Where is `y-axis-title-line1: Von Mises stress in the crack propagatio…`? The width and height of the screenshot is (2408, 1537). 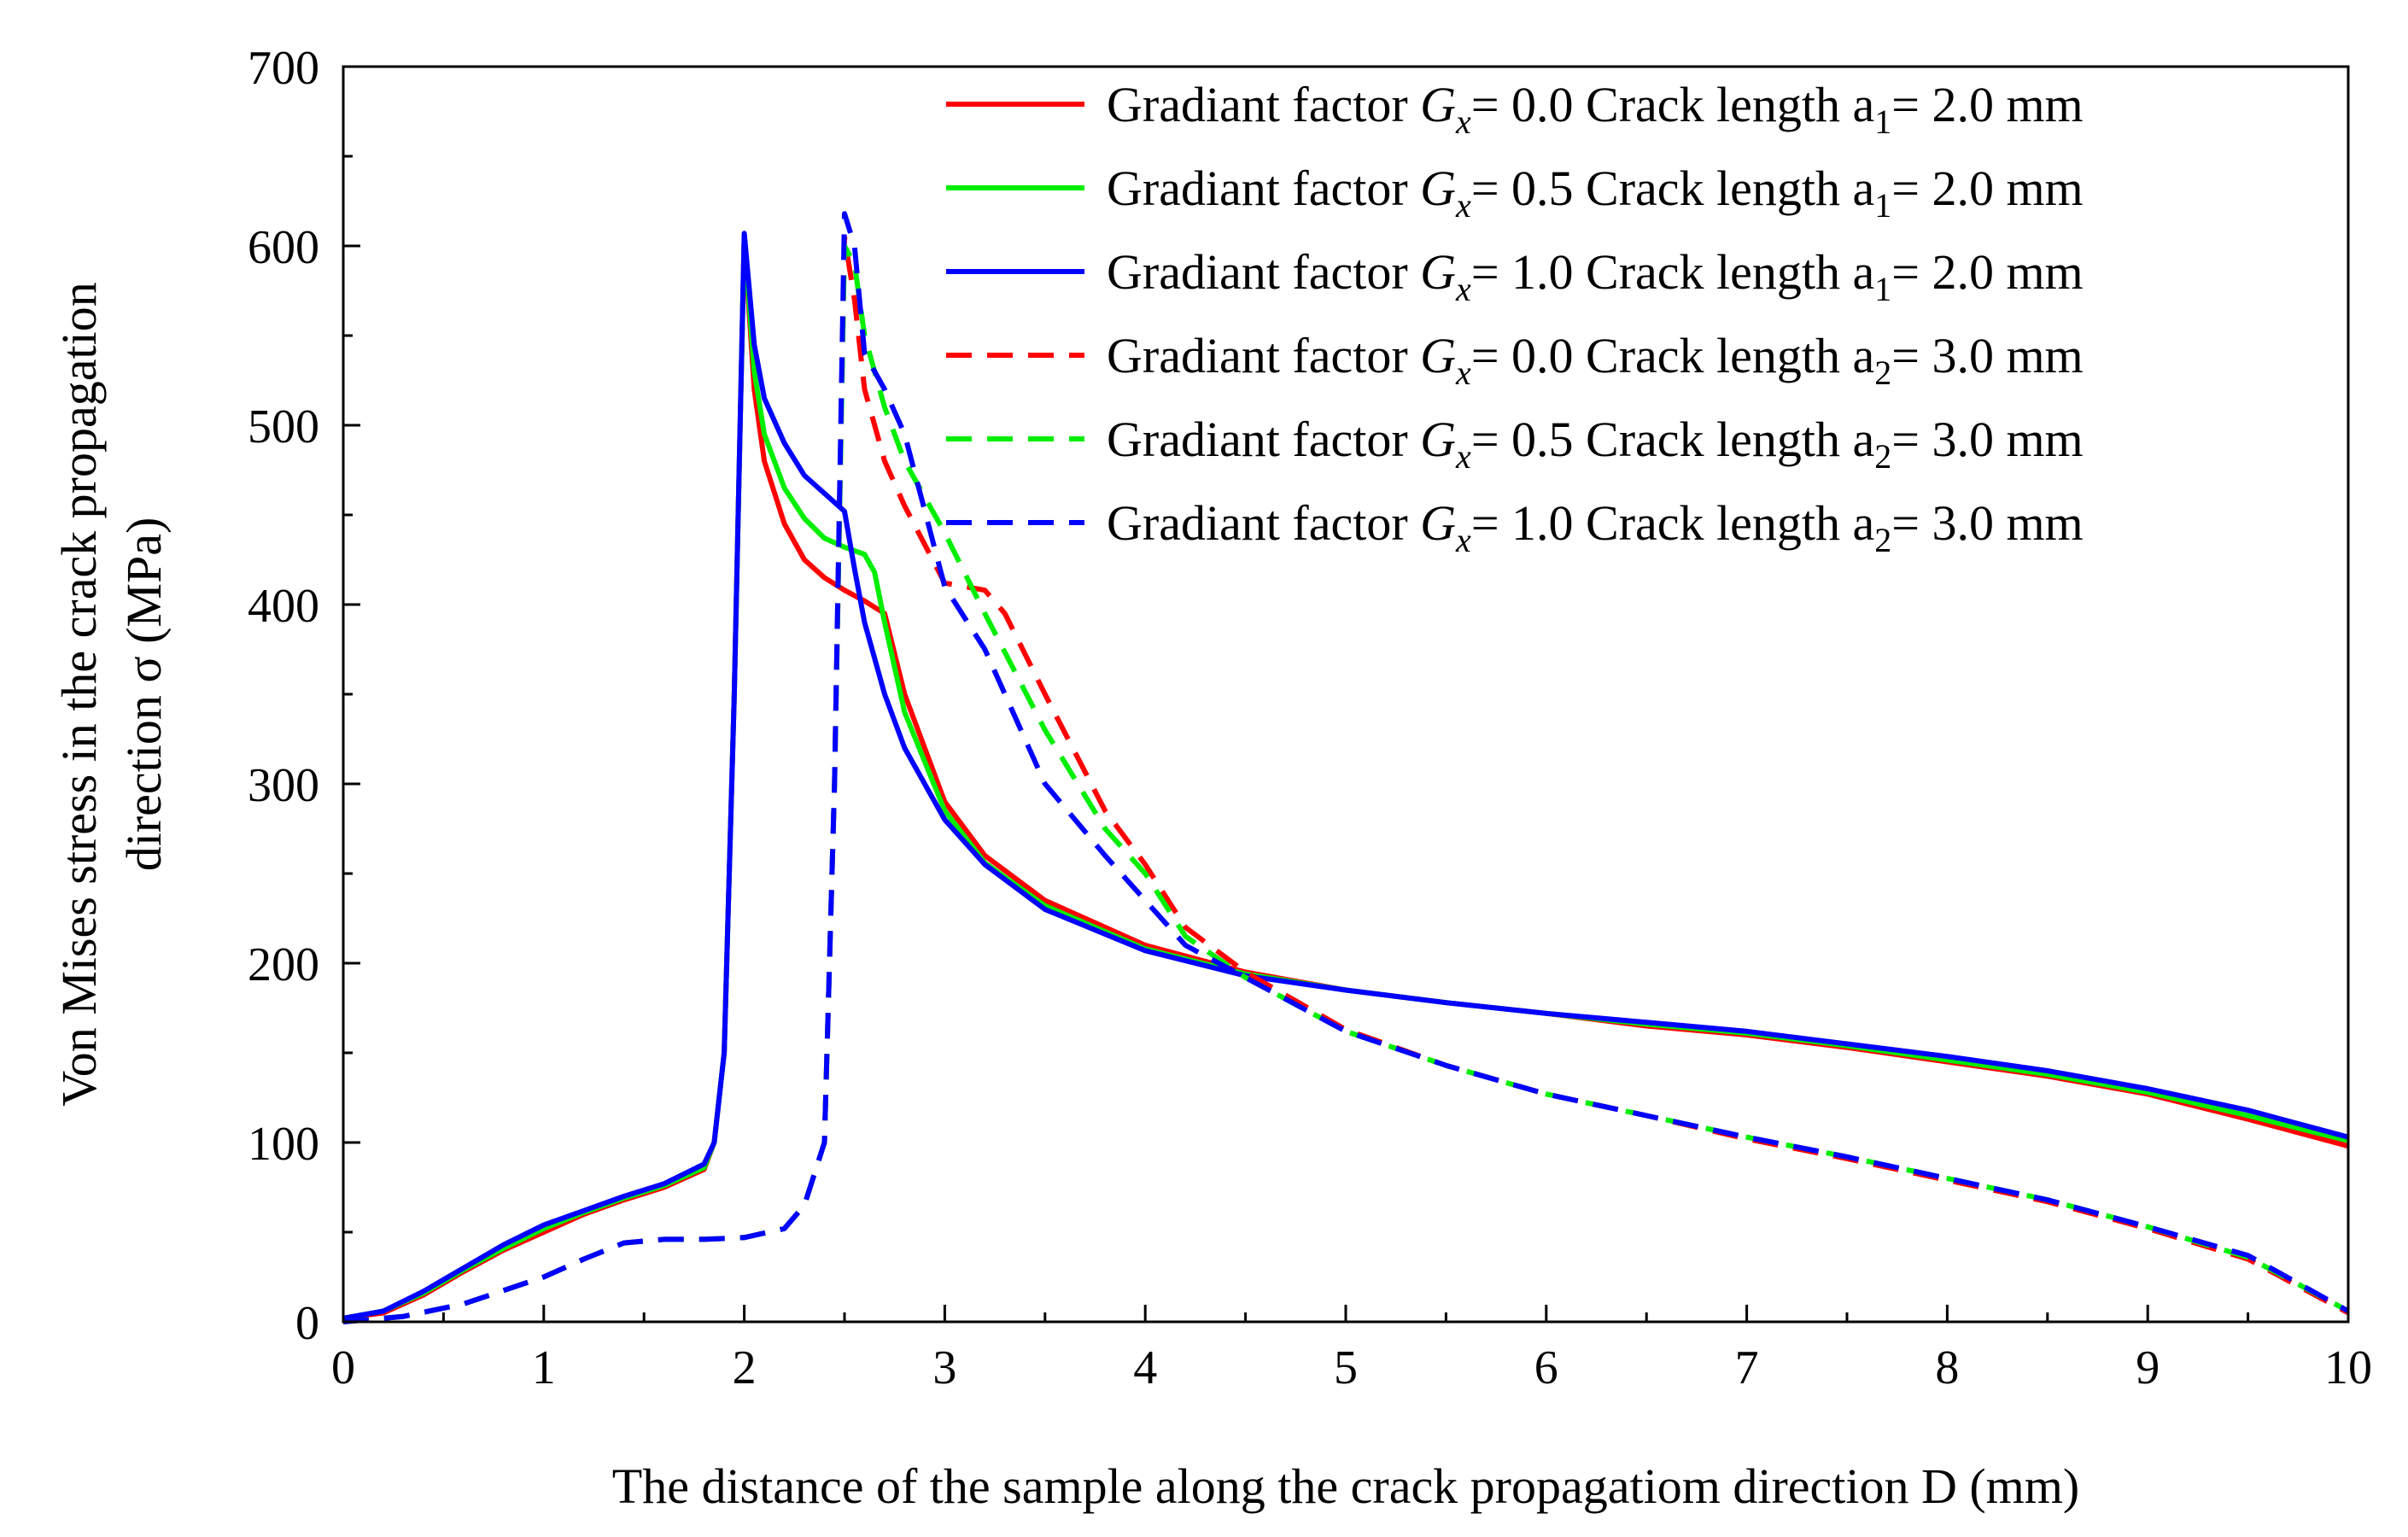 y-axis-title-line1: Von Mises stress in the crack propagatio… is located at coordinates (79, 694).